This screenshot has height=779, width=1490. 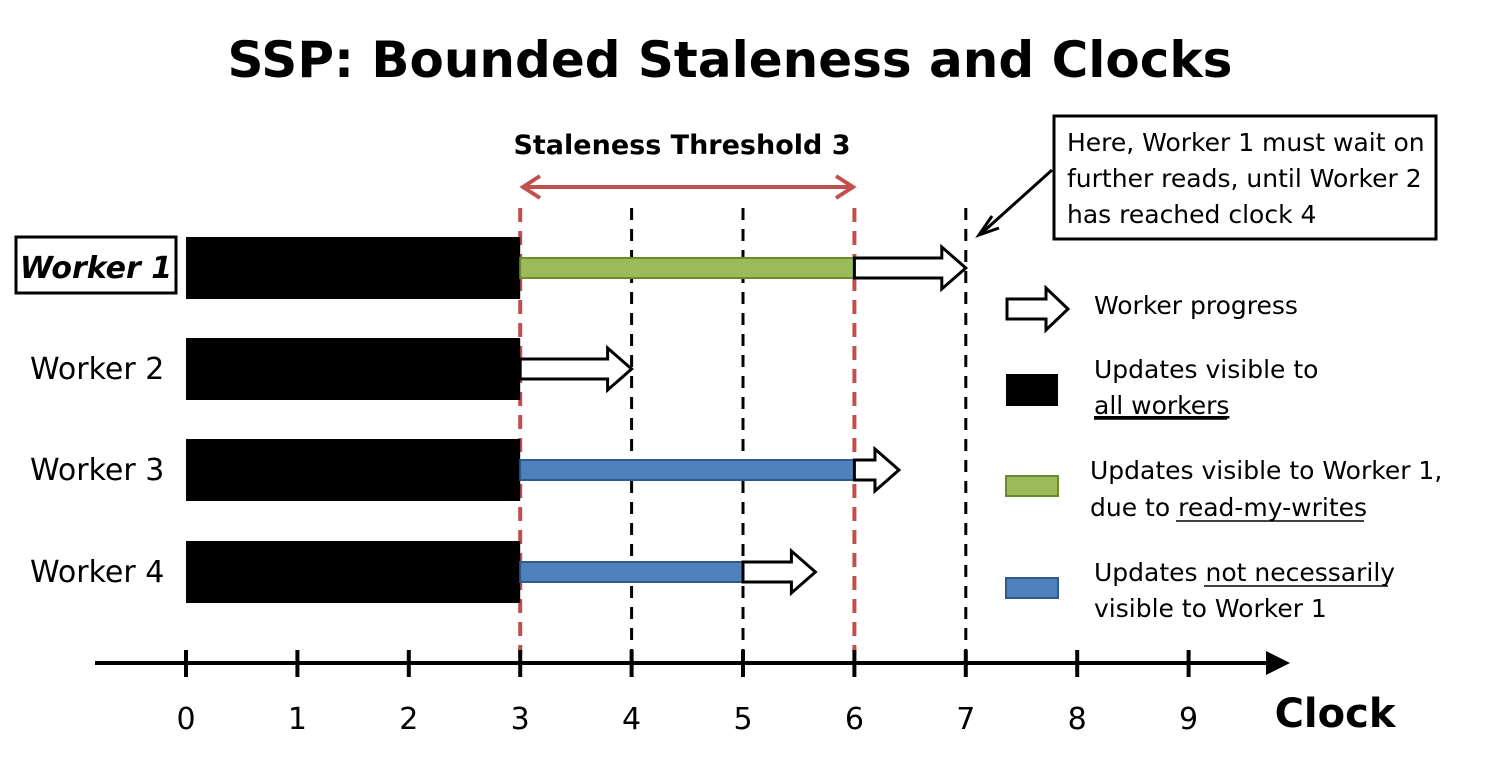 I want to click on worker-3-label: Worker 3, so click(x=97, y=470).